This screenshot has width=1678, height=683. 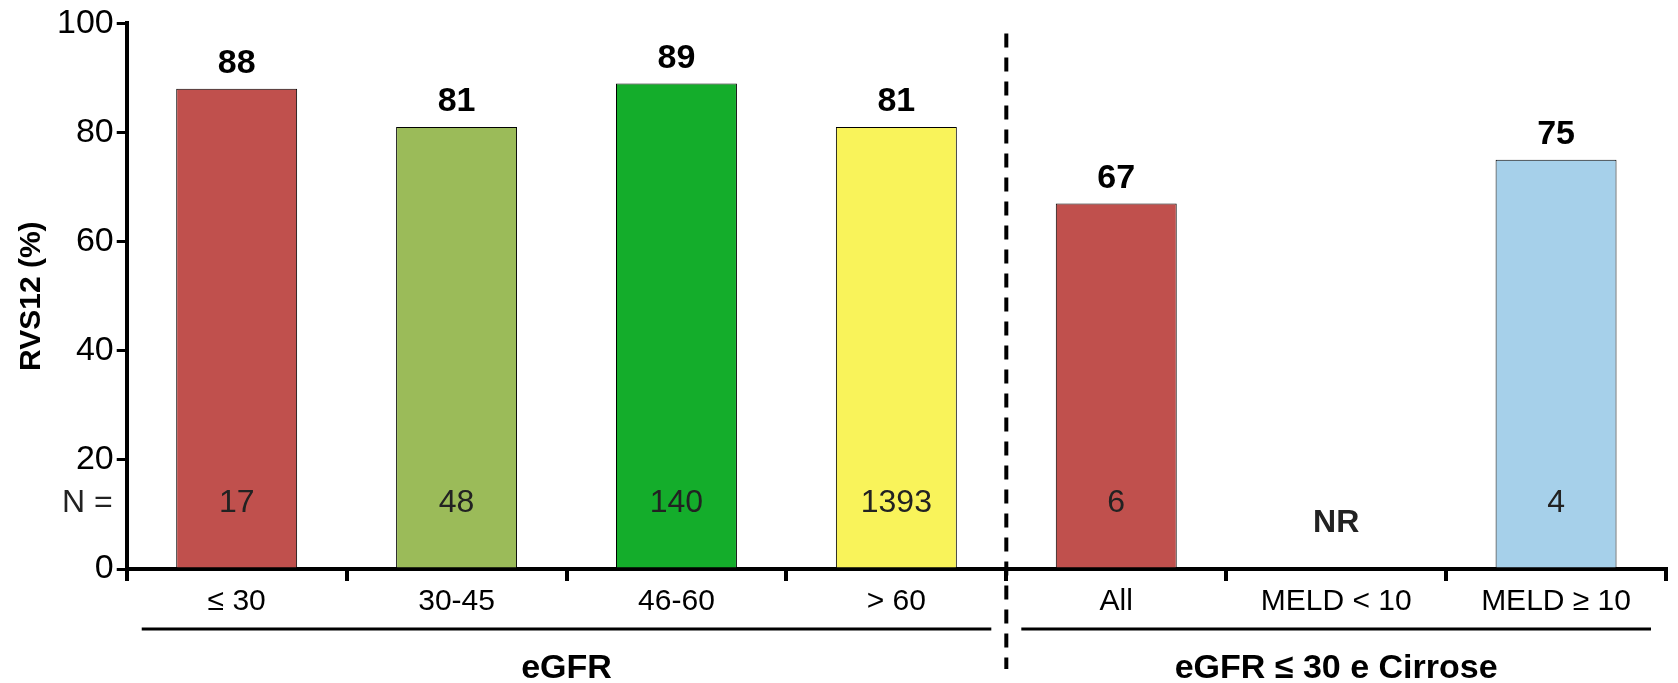 What do you see at coordinates (30, 296) in the screenshot?
I see `y-axis-title: RVS12 (%)` at bounding box center [30, 296].